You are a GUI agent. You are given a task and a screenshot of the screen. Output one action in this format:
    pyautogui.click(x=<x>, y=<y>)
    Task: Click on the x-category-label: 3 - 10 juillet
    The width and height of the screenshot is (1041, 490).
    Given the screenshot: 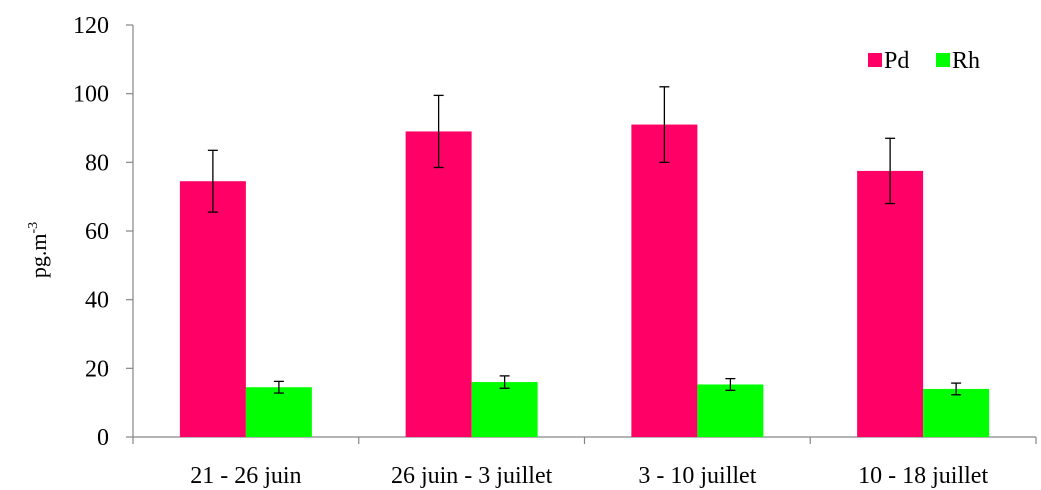 What is the action you would take?
    pyautogui.click(x=697, y=476)
    